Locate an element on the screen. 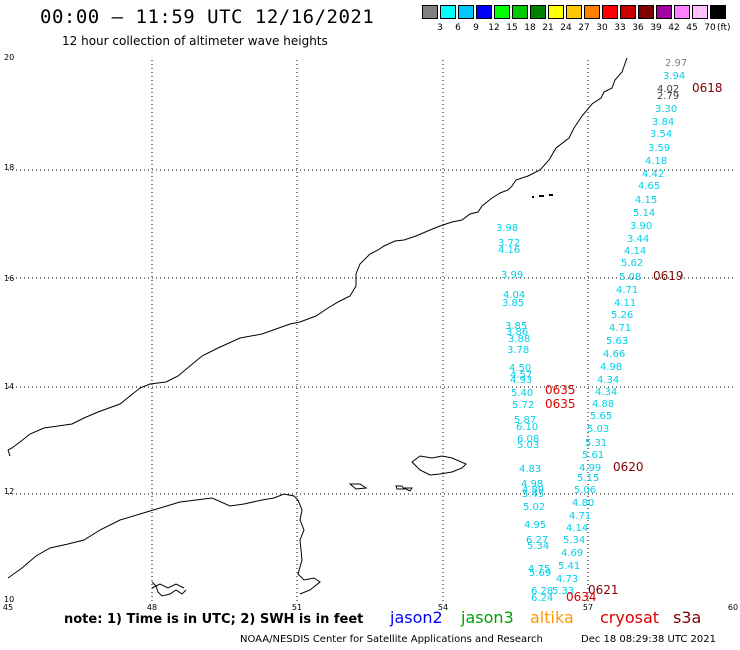 The image size is (740, 650). wave-height-value: 5.15 is located at coordinates (588, 478).